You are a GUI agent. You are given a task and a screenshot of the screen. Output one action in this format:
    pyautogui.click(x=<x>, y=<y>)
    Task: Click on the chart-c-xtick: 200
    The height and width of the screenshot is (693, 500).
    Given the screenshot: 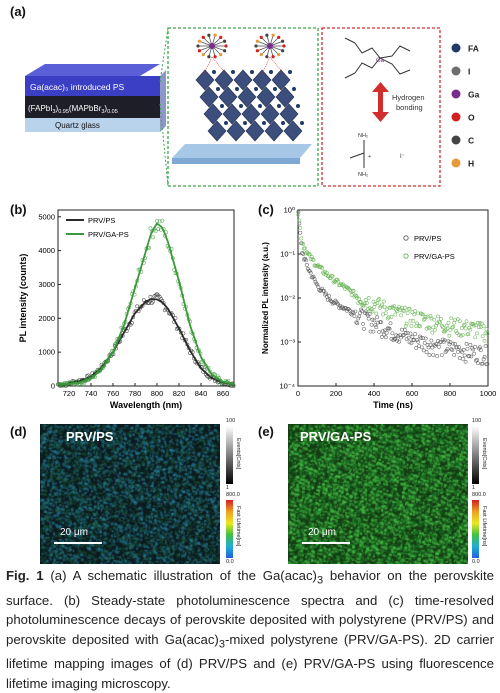 What is the action you would take?
    pyautogui.click(x=336, y=393)
    